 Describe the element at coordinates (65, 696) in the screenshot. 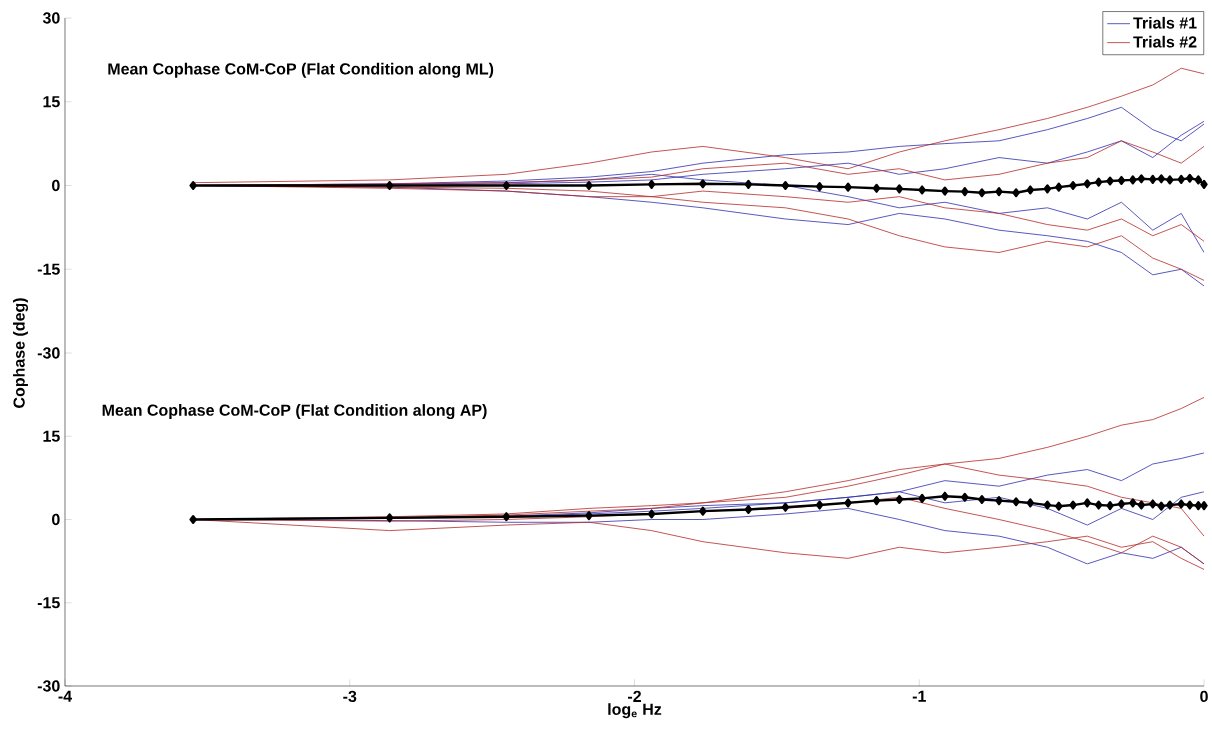

I see `x-tick-label: -4` at that location.